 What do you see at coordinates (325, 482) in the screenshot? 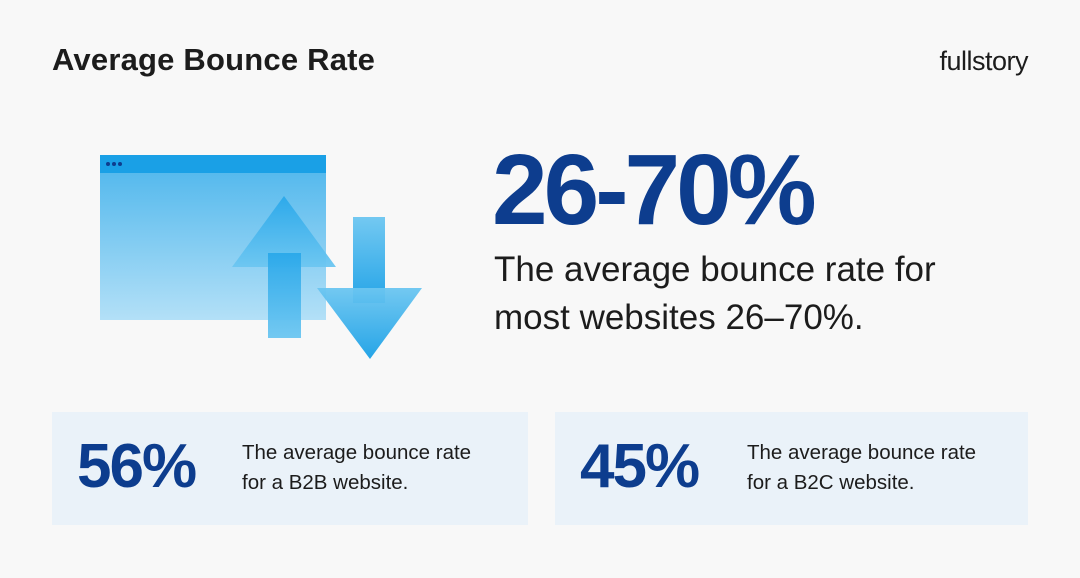
I see `card-description-line: for a B2B website.` at bounding box center [325, 482].